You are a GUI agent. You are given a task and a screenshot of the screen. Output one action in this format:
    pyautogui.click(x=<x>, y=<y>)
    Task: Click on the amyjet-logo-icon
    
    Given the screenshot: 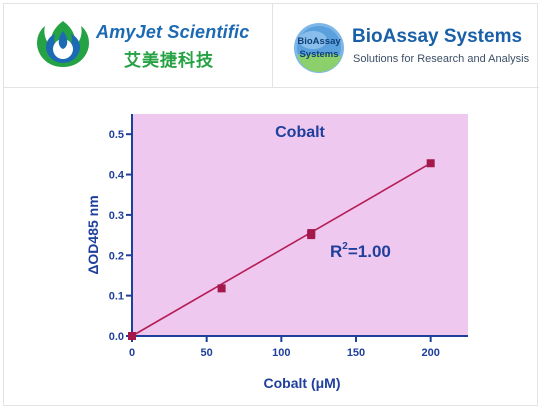 What is the action you would take?
    pyautogui.click(x=63, y=44)
    